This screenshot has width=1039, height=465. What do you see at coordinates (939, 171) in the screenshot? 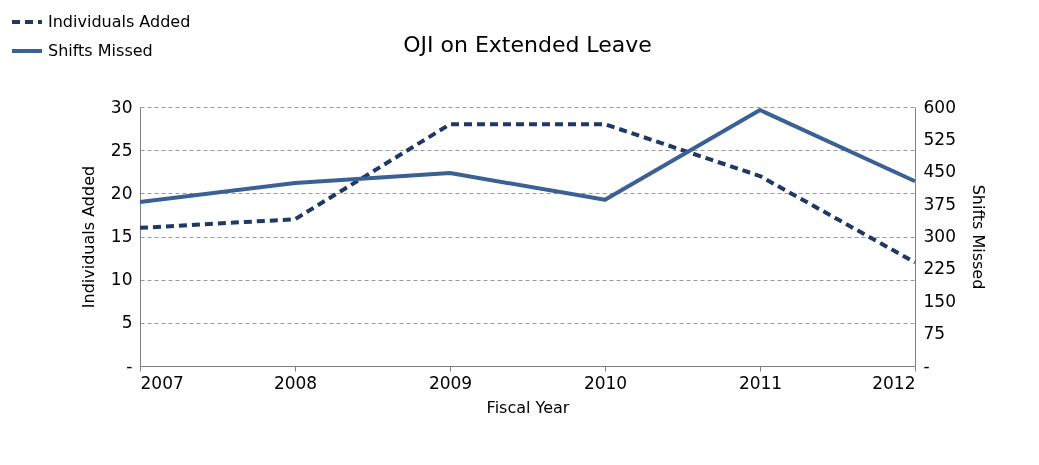
I see `y2-tick-label: 450` at bounding box center [939, 171].